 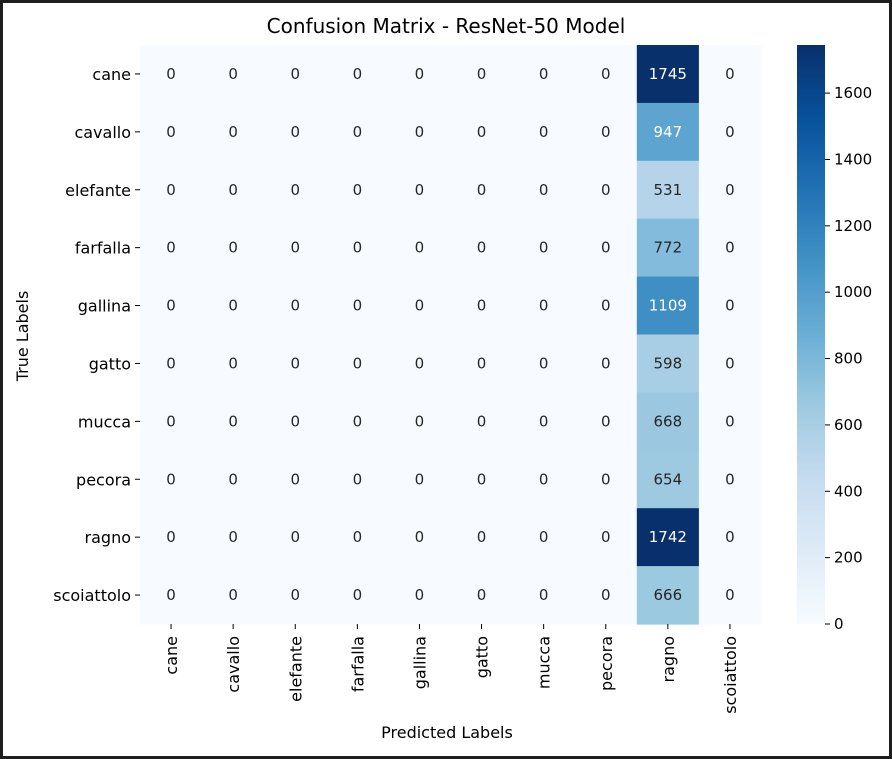 What do you see at coordinates (482, 657) in the screenshot?
I see `x-tick-label: gatto` at bounding box center [482, 657].